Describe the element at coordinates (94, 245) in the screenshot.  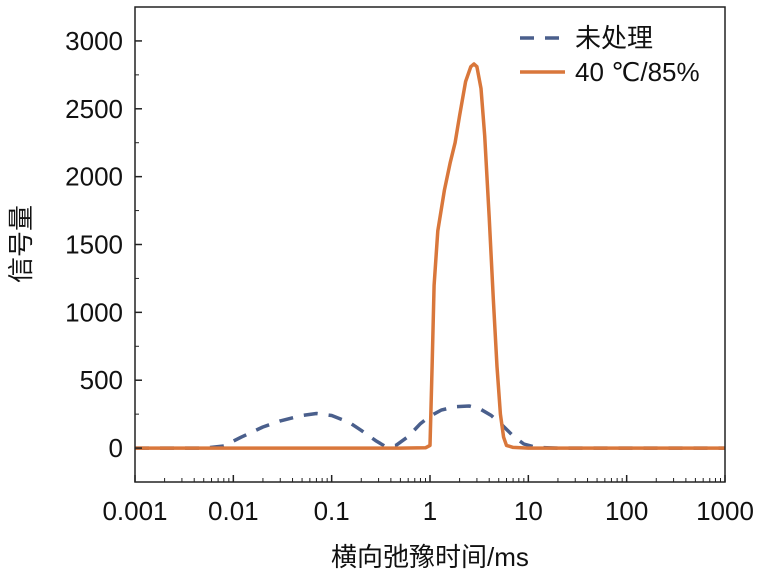
I see `y-tick-label: 1500` at that location.